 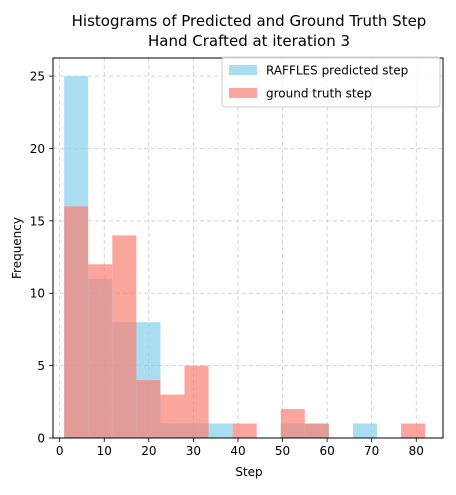 What do you see at coordinates (41, 439) in the screenshot?
I see `y-tick-label: 0` at bounding box center [41, 439].